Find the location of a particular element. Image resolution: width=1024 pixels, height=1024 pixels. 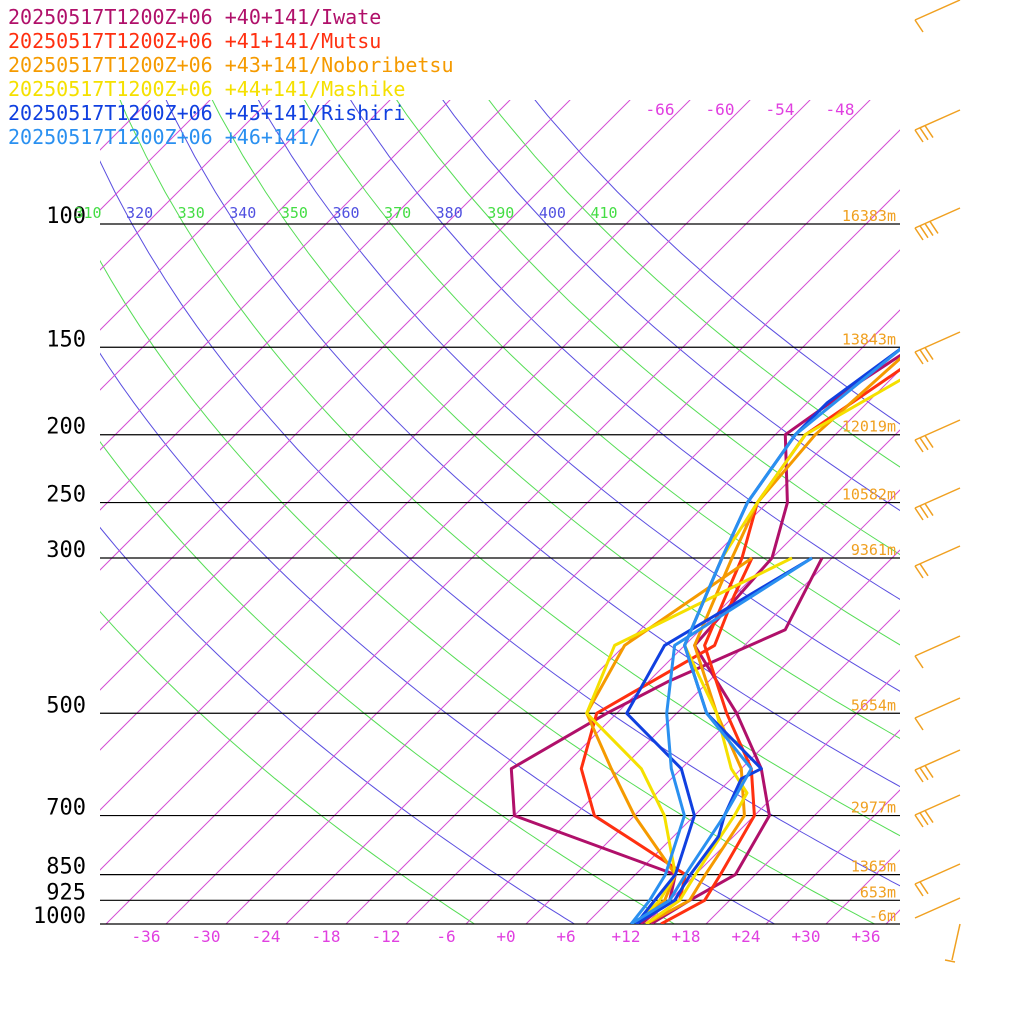

temperature-tick: +12 is located at coordinates (626, 936).